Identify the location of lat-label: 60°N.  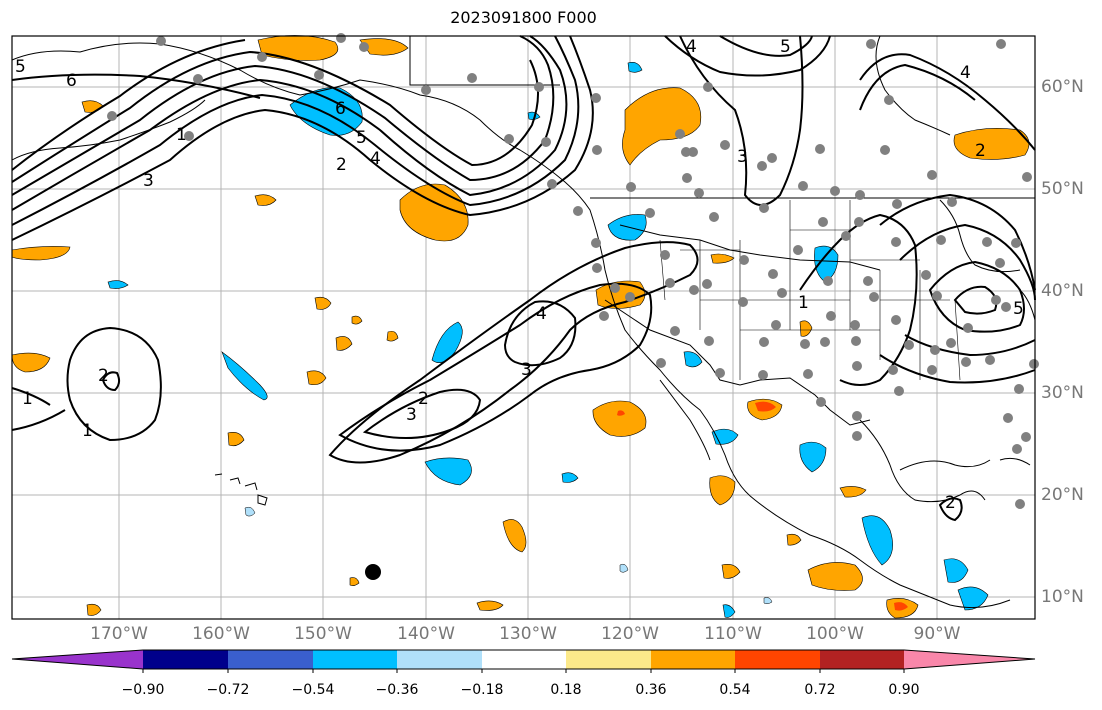
(1062, 87).